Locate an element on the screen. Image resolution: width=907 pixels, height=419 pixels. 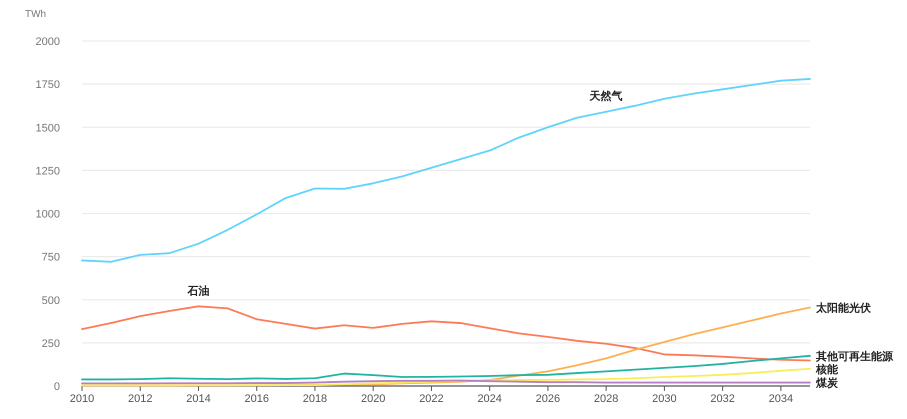
series-label: 核能 is located at coordinates (827, 369).